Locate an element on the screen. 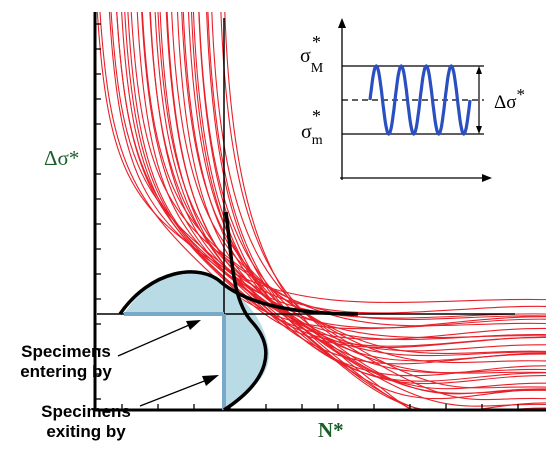 The width and height of the screenshot is (550, 453). boundary-curve-exiting is located at coordinates (245, 311).